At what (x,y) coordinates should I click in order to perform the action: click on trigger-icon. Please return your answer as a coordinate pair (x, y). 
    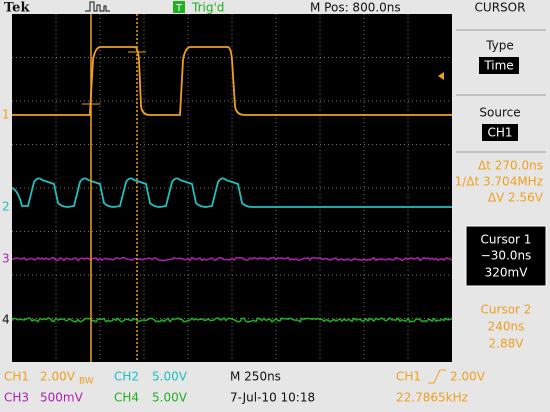
    Looking at the image, I should click on (97, 6).